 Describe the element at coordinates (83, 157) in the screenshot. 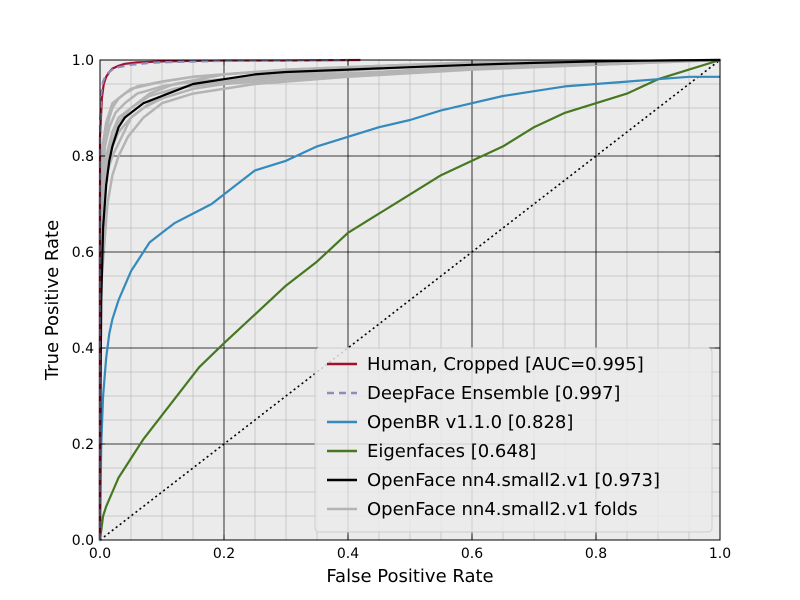

I see `y-tick-label: 0.8` at that location.